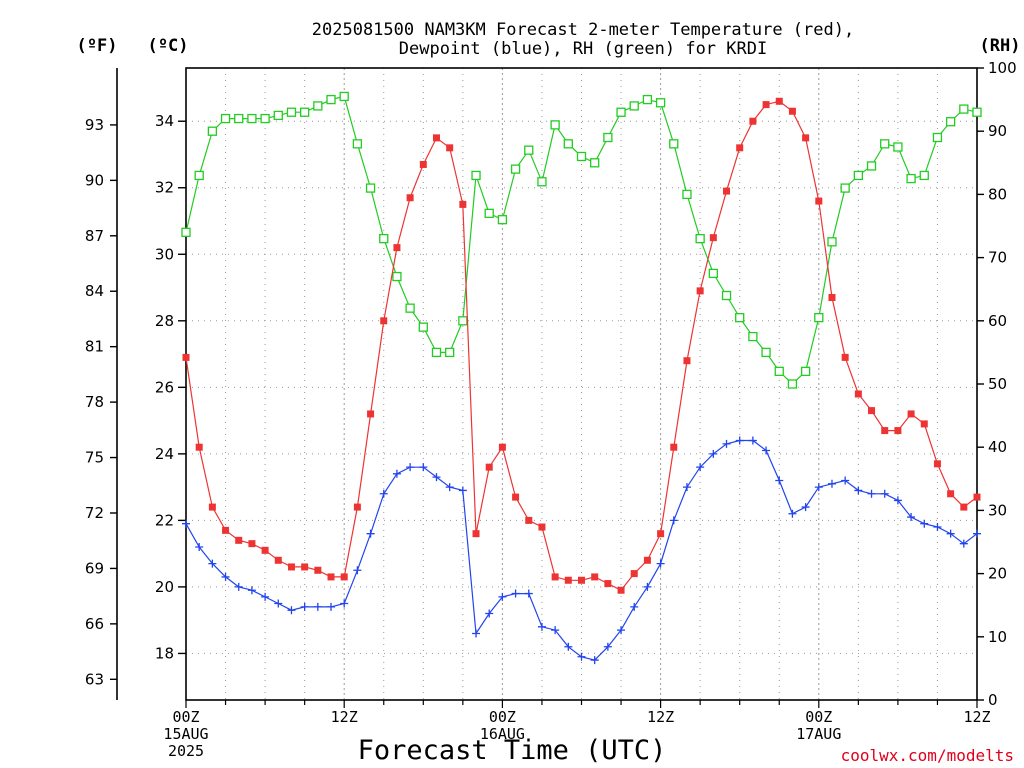 This screenshot has height=768, width=1024. What do you see at coordinates (164, 653) in the screenshot?
I see `celsius-tick-label: 18` at bounding box center [164, 653].